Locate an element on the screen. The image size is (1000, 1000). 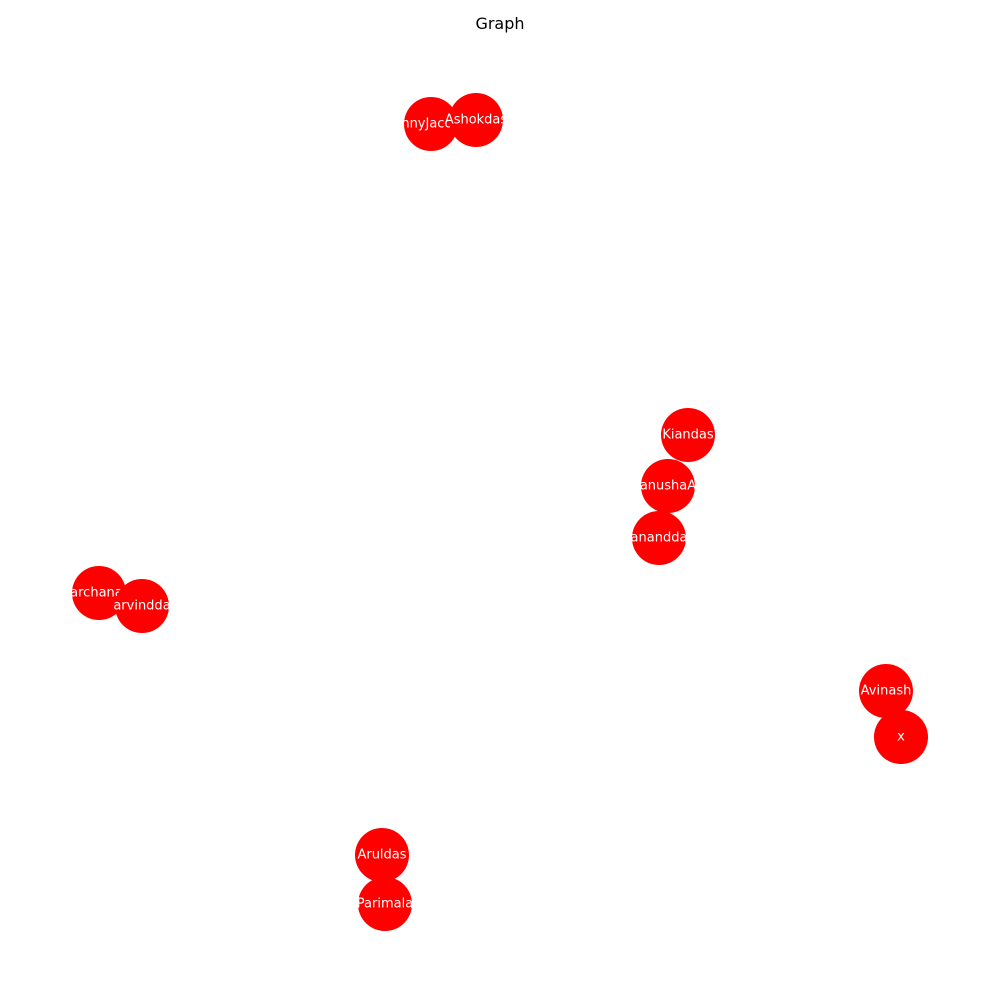
node-label: nnyJacob is located at coordinates (430, 124).